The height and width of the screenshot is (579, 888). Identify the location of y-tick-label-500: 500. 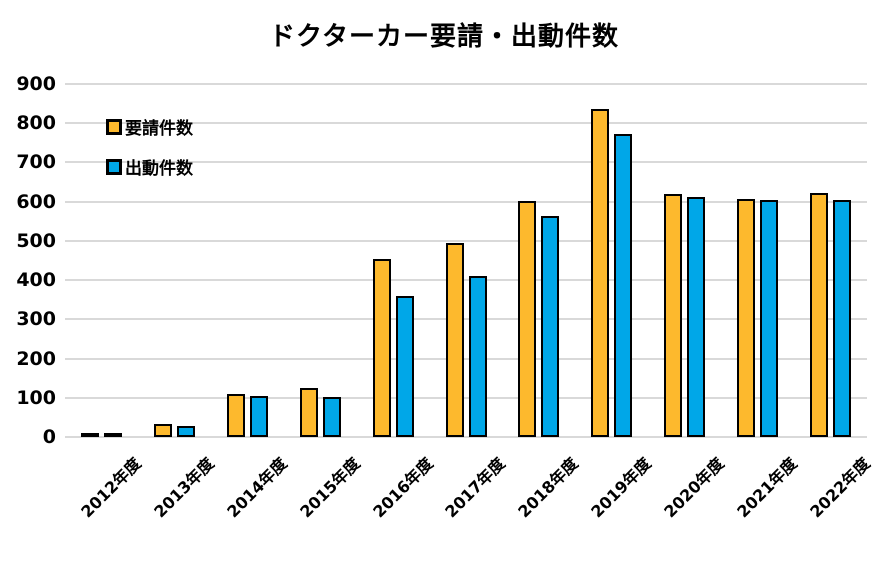
(36, 240).